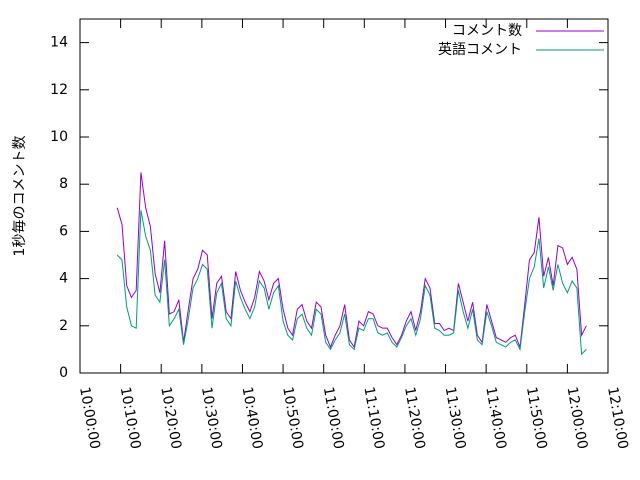  I want to click on x-tick-label: 12:00:00, so click(577, 418).